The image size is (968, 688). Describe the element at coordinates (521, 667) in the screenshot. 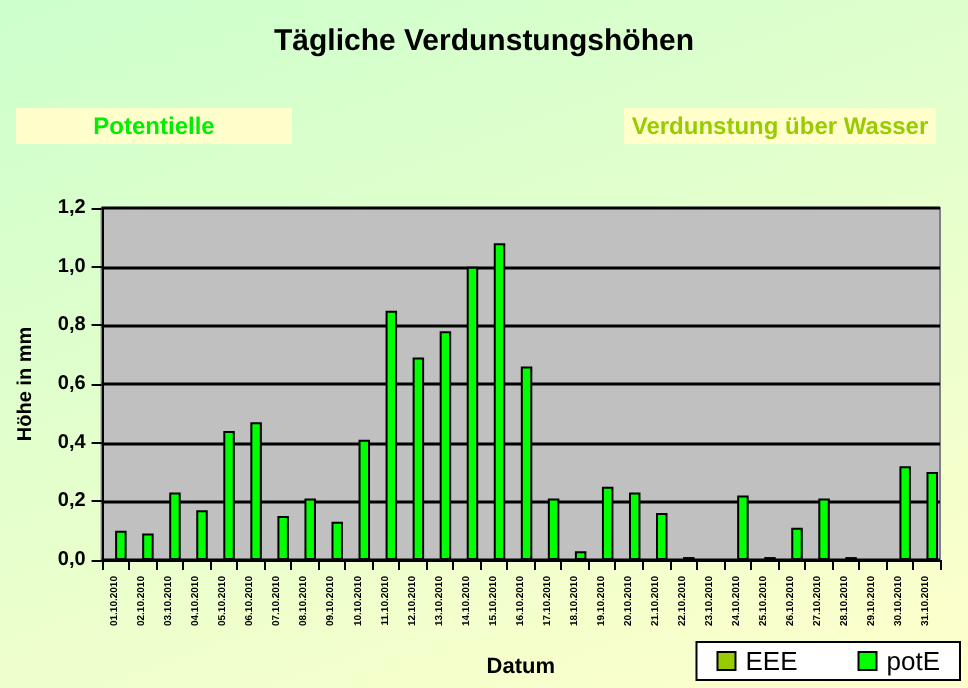

I see `x-axis-title: Datum` at that location.